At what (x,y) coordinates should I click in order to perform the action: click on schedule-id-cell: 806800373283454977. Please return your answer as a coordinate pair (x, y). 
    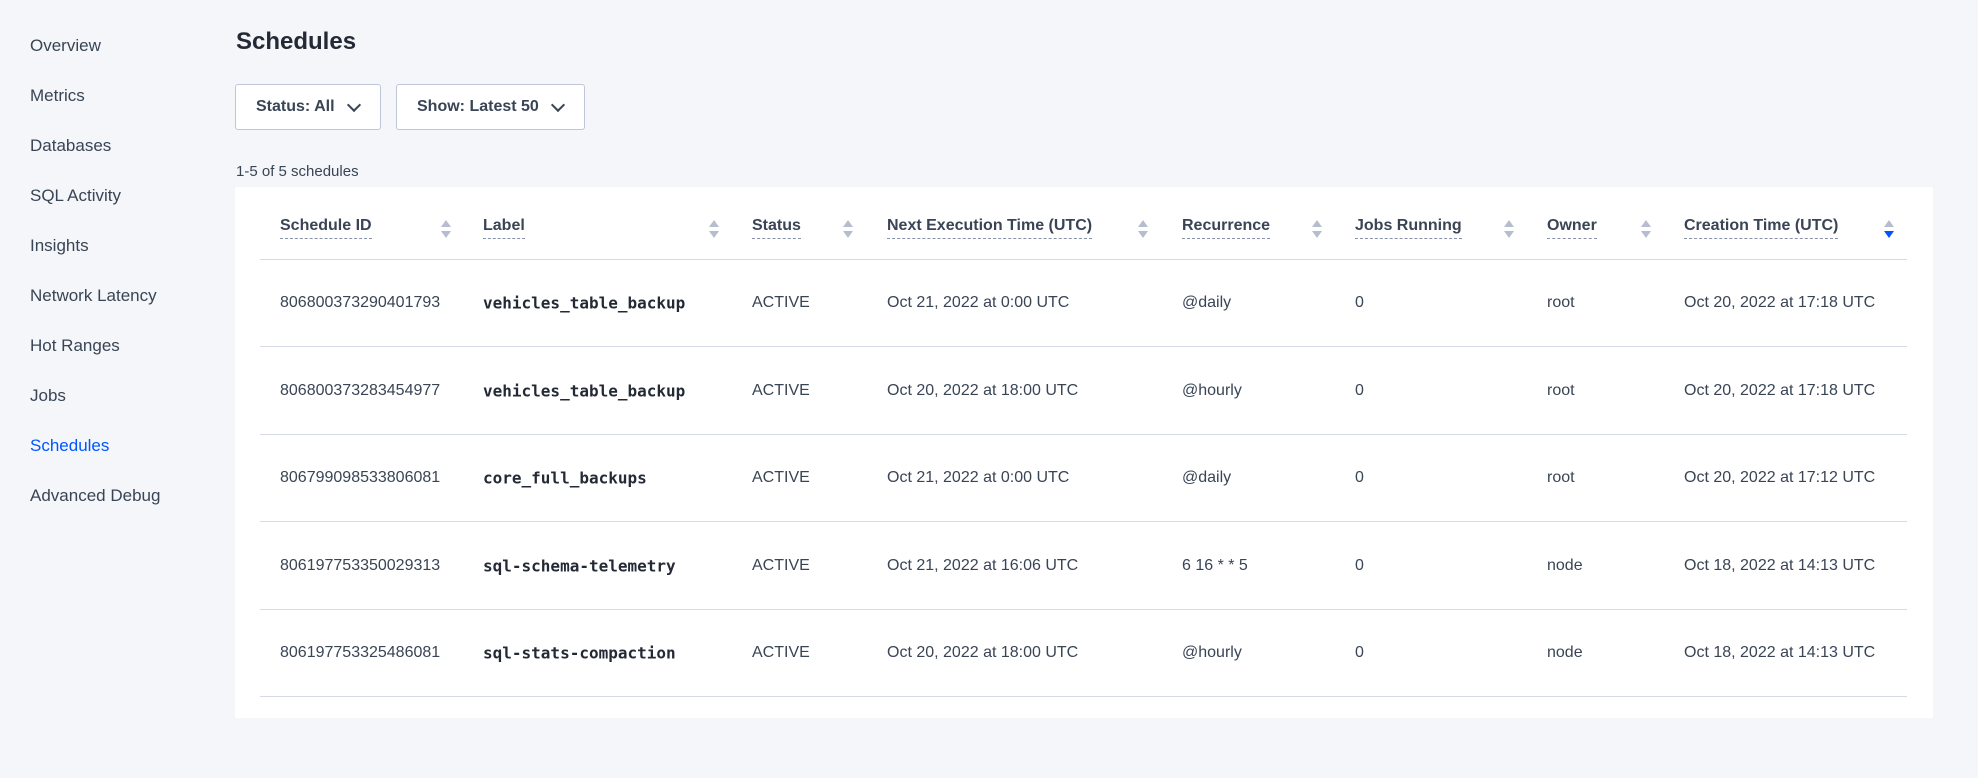
    Looking at the image, I should click on (360, 390).